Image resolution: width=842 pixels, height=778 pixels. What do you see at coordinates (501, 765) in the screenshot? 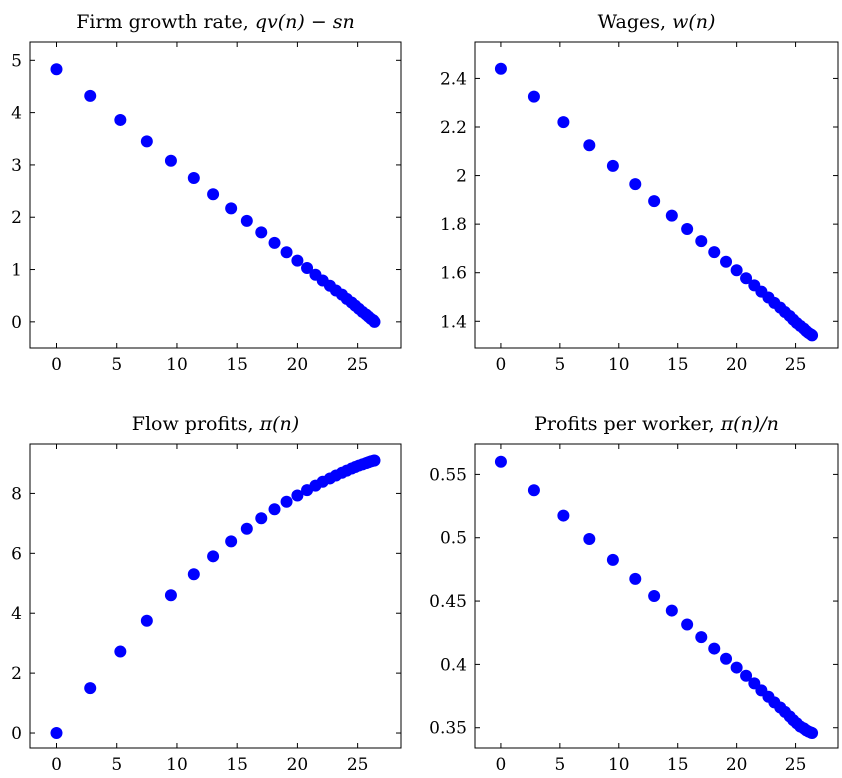
I see `x-tick-label: 0` at bounding box center [501, 765].